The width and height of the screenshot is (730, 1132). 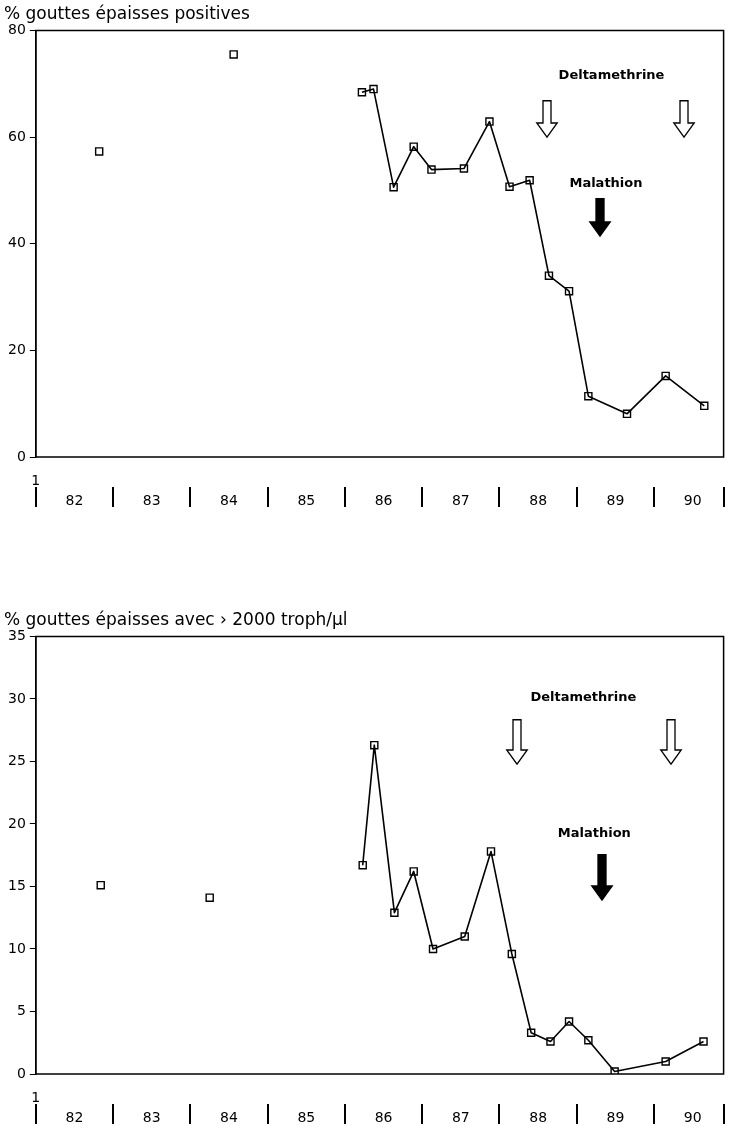 What do you see at coordinates (16, 135) in the screenshot?
I see `y-tick-label: 60` at bounding box center [16, 135].